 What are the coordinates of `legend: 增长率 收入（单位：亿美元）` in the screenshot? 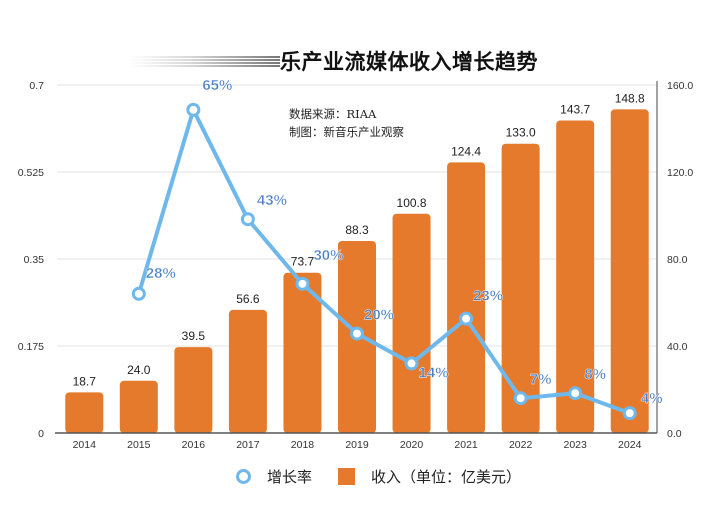 It's located at (391, 476).